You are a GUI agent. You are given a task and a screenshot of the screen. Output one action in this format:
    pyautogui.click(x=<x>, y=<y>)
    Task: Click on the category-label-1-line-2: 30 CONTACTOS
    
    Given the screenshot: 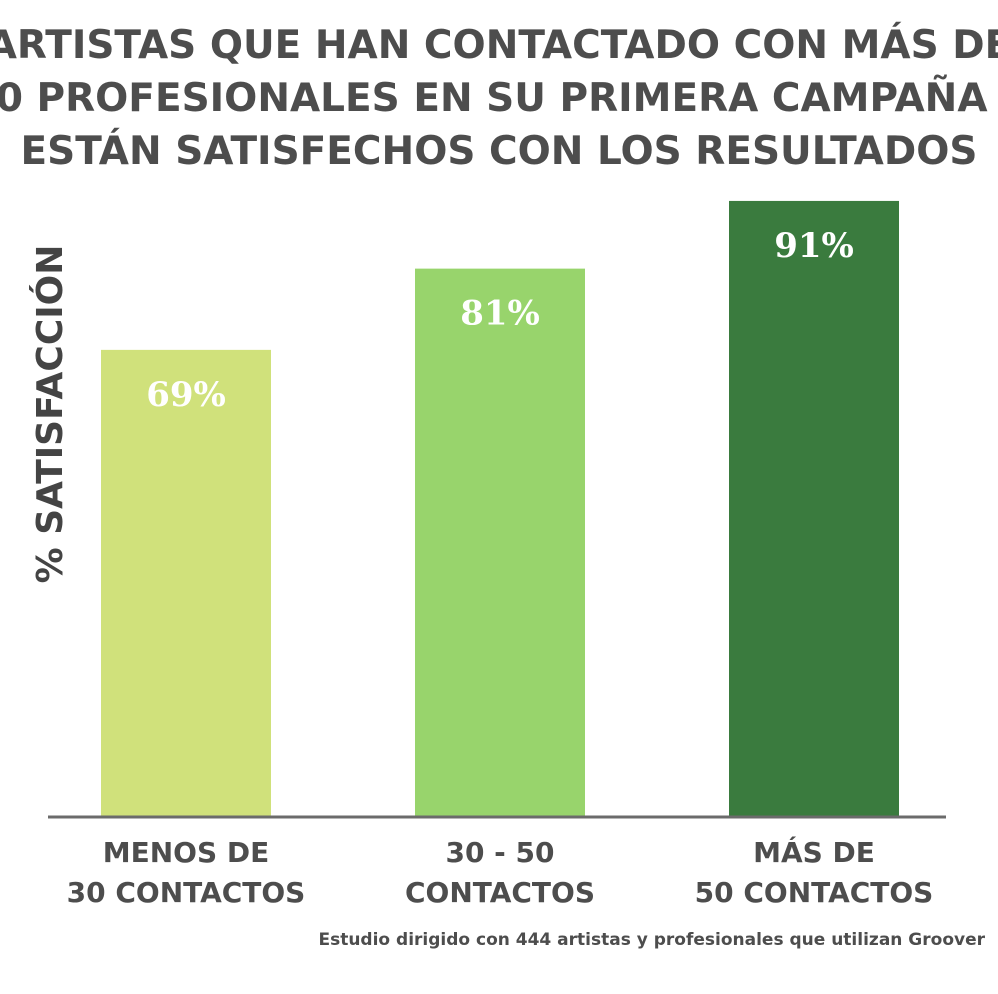 What is the action you would take?
    pyautogui.click(x=186, y=892)
    